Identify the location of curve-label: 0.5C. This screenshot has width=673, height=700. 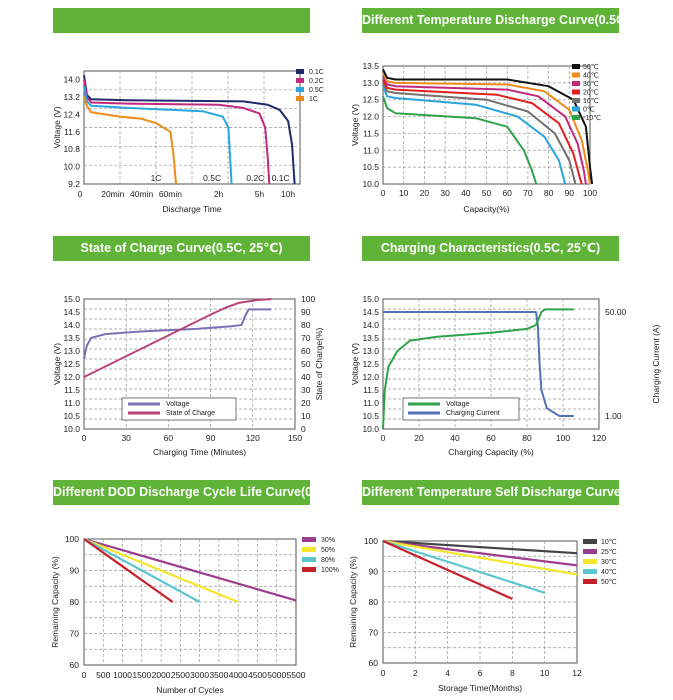
(212, 178).